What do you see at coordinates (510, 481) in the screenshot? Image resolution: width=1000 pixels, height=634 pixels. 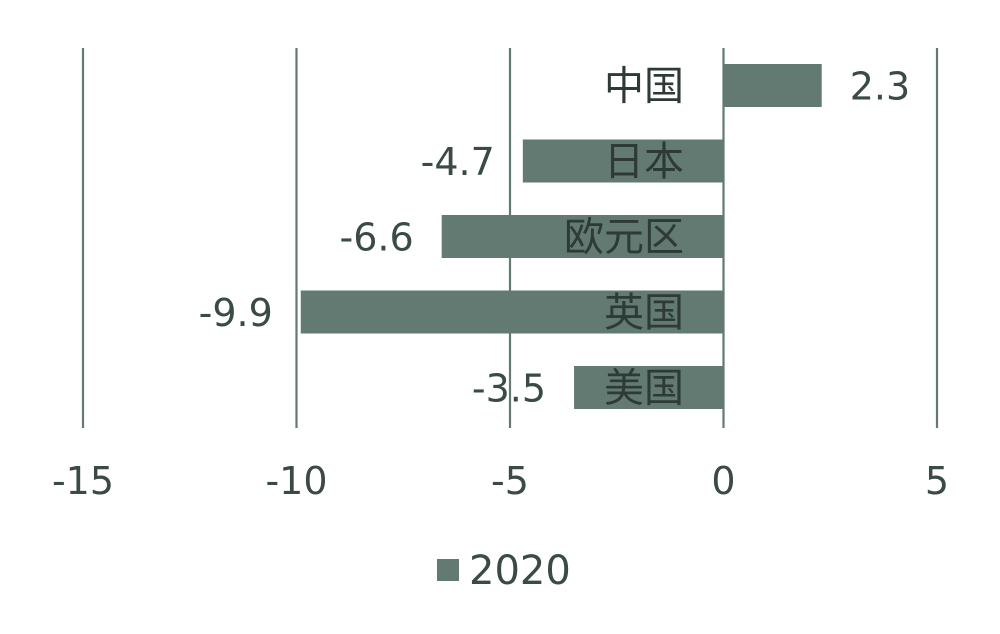 I see `x-tick-label: -5` at bounding box center [510, 481].